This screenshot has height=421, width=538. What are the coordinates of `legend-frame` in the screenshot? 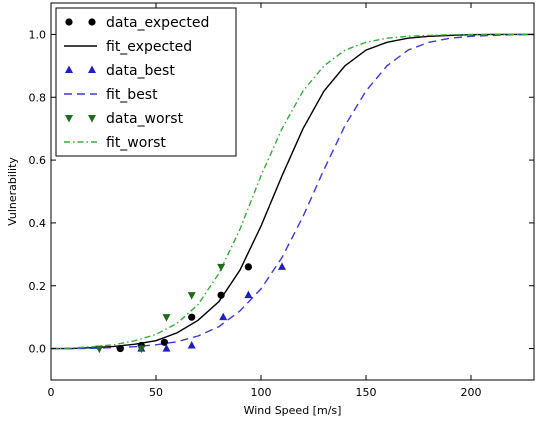 It's located at (146, 82).